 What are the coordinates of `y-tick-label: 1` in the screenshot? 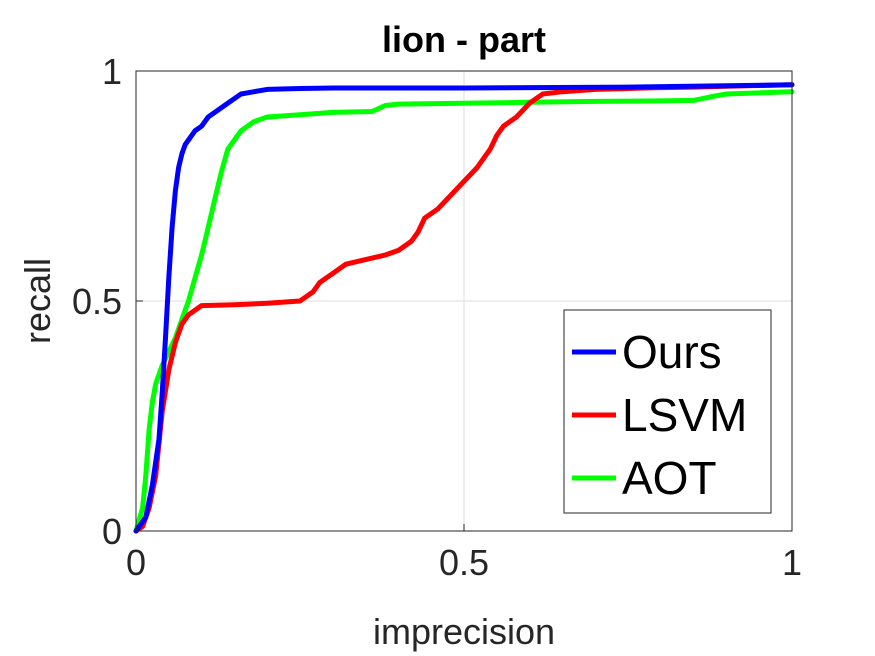 It's located at (112, 71).